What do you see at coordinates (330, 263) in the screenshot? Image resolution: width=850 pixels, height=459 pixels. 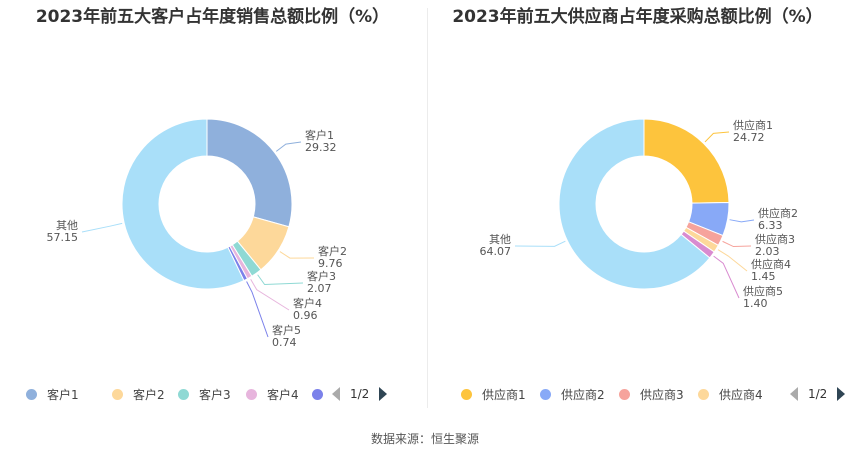 I see `slice-value-label: 9.76` at bounding box center [330, 263].